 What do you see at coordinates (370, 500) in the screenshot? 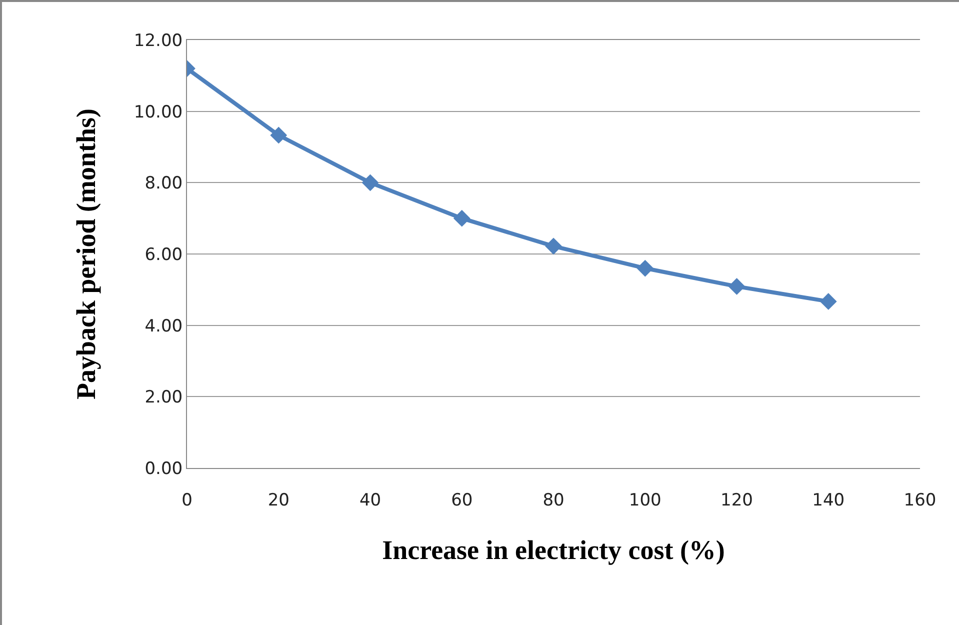
I see `x-tick-label: 40` at bounding box center [370, 500].